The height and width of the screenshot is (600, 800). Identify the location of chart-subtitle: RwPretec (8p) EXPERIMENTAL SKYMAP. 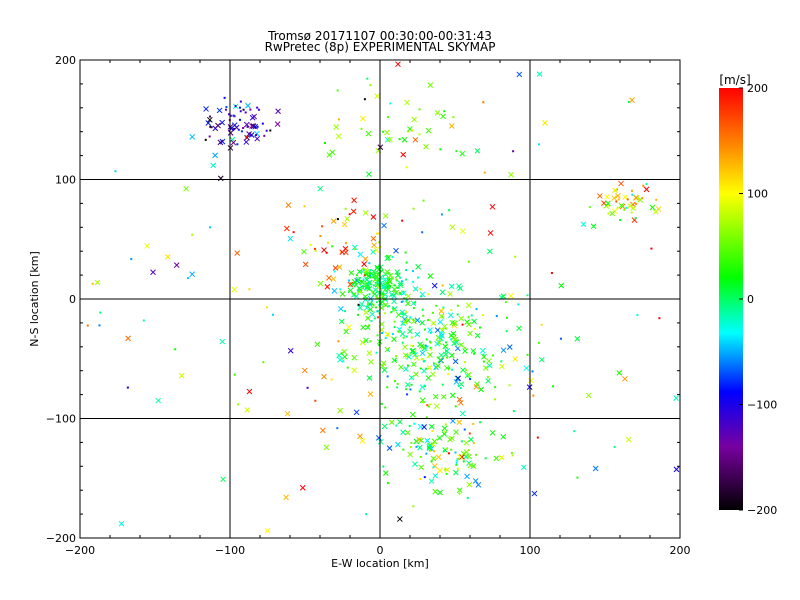
(380, 47).